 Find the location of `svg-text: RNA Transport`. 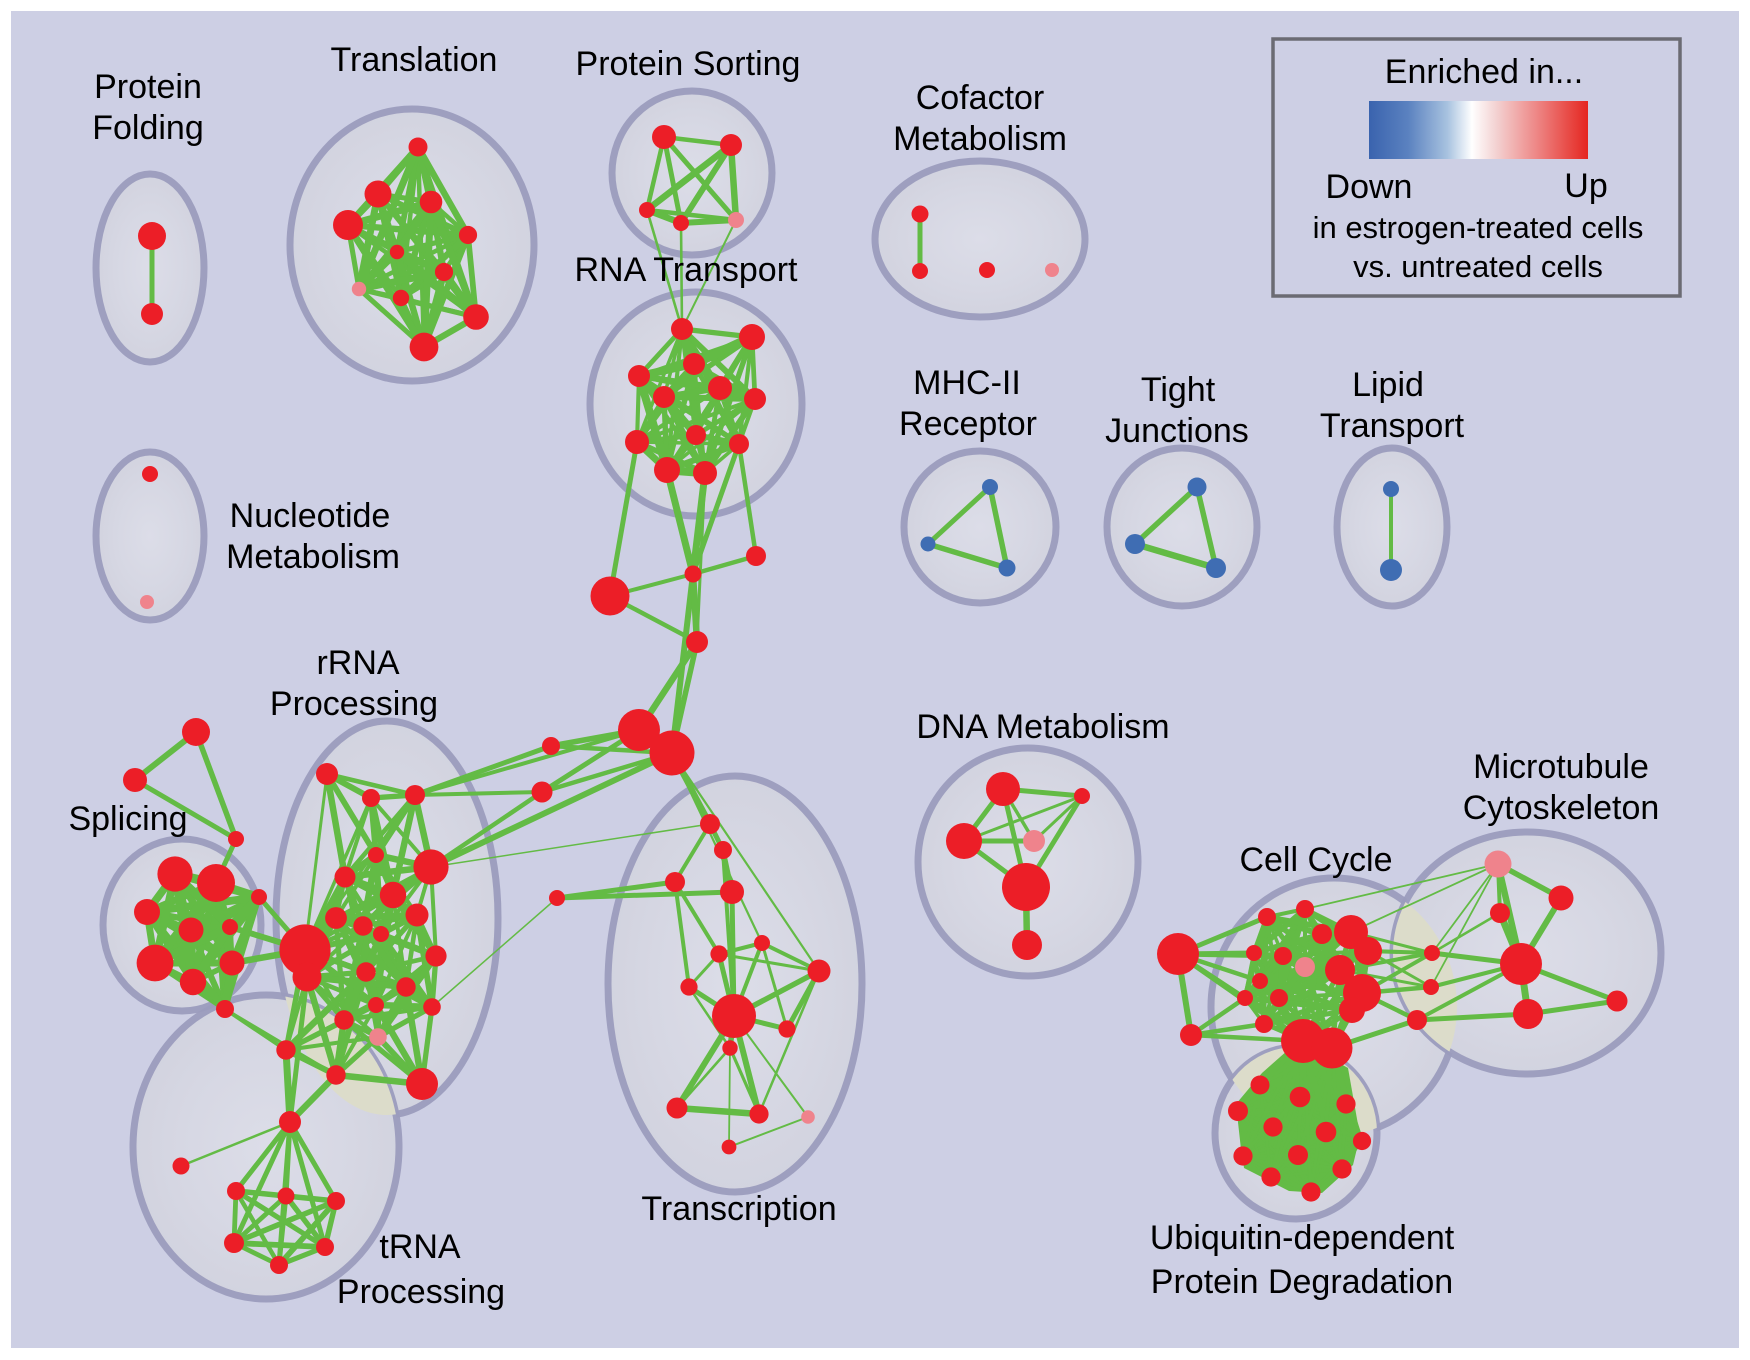

svg-text: RNA Transport is located at coordinates (687, 270).